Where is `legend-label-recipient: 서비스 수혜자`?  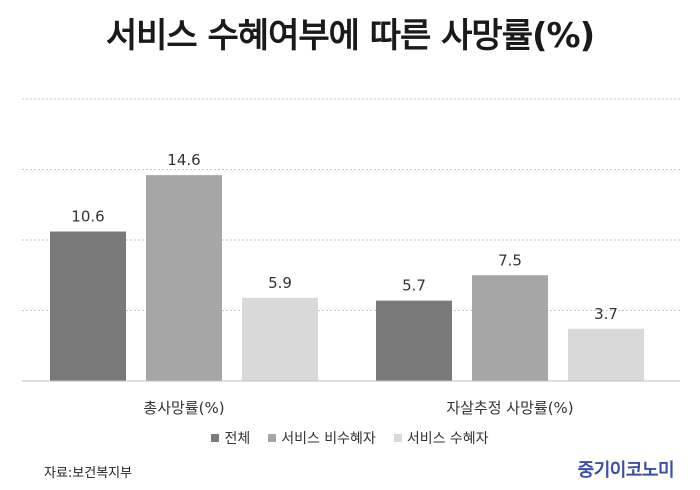
legend-label-recipient: 서비스 수혜자 is located at coordinates (447, 439).